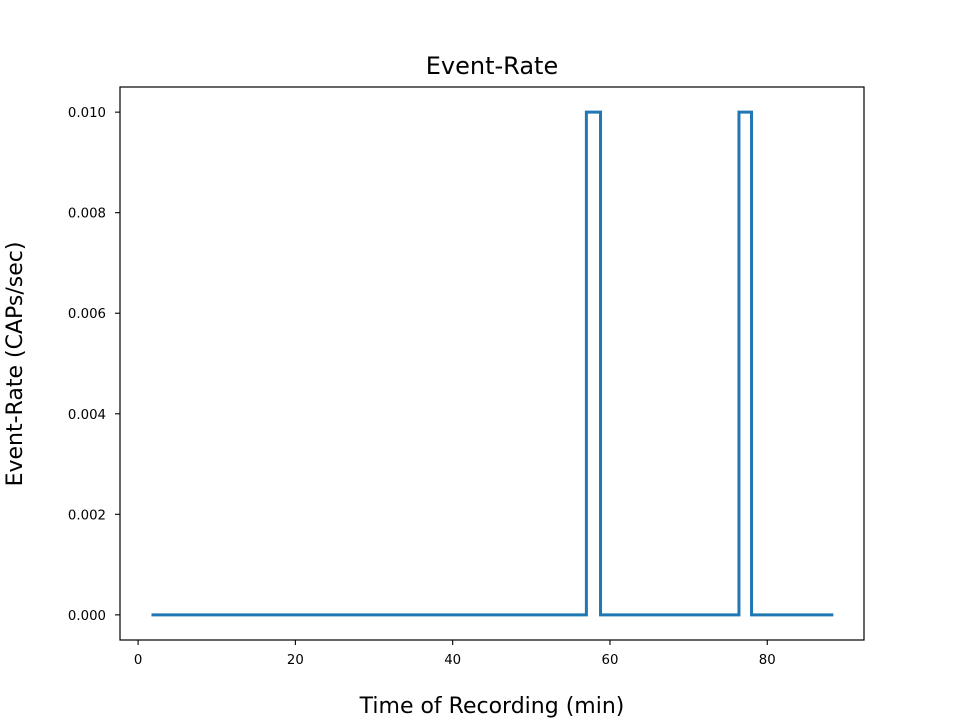 The image size is (960, 720). Describe the element at coordinates (87, 515) in the screenshot. I see `y-tick-label: 0.002` at that location.